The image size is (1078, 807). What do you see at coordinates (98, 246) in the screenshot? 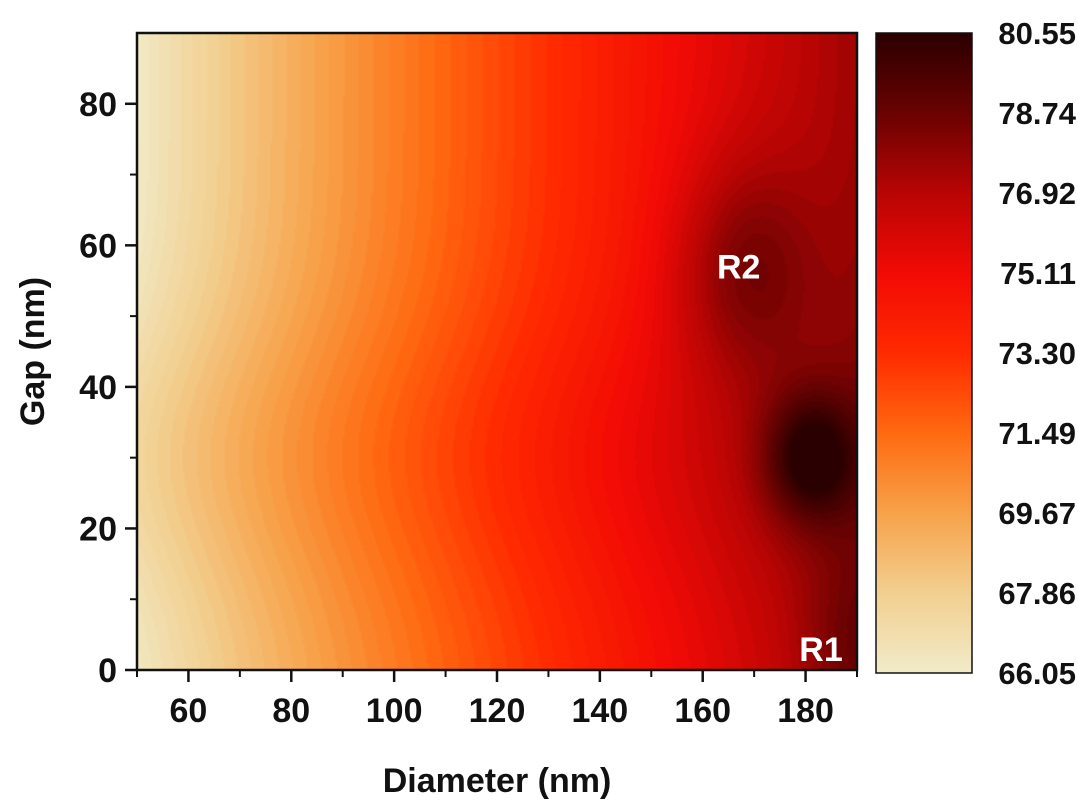
I see `y-tick-label: 60` at bounding box center [98, 246].